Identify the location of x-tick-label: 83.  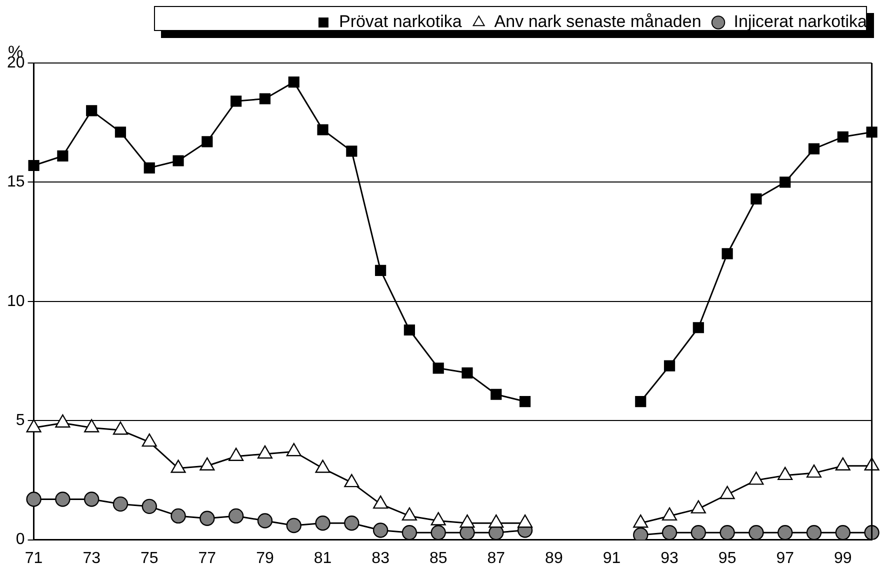
(381, 558).